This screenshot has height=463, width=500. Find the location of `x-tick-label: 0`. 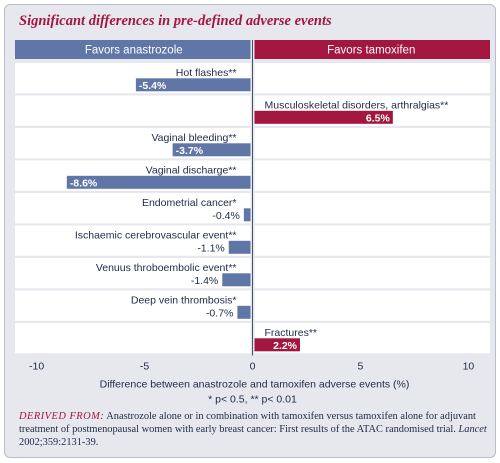

x-tick-label: 0 is located at coordinates (253, 367).